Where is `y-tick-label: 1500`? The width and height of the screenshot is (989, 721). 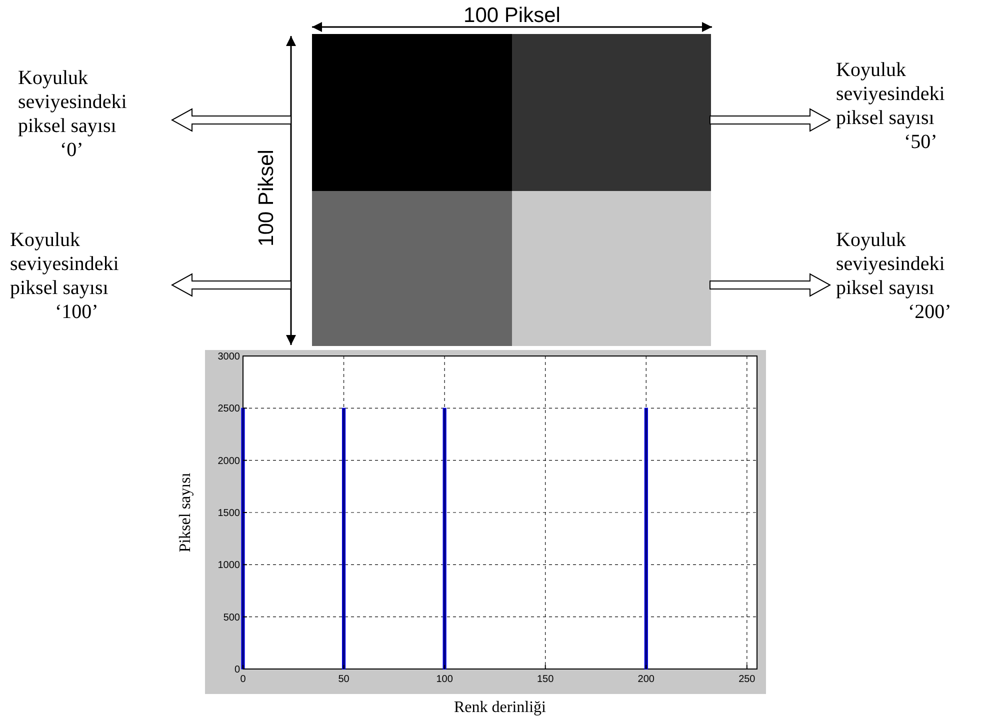 y-tick-label: 1500 is located at coordinates (229, 513).